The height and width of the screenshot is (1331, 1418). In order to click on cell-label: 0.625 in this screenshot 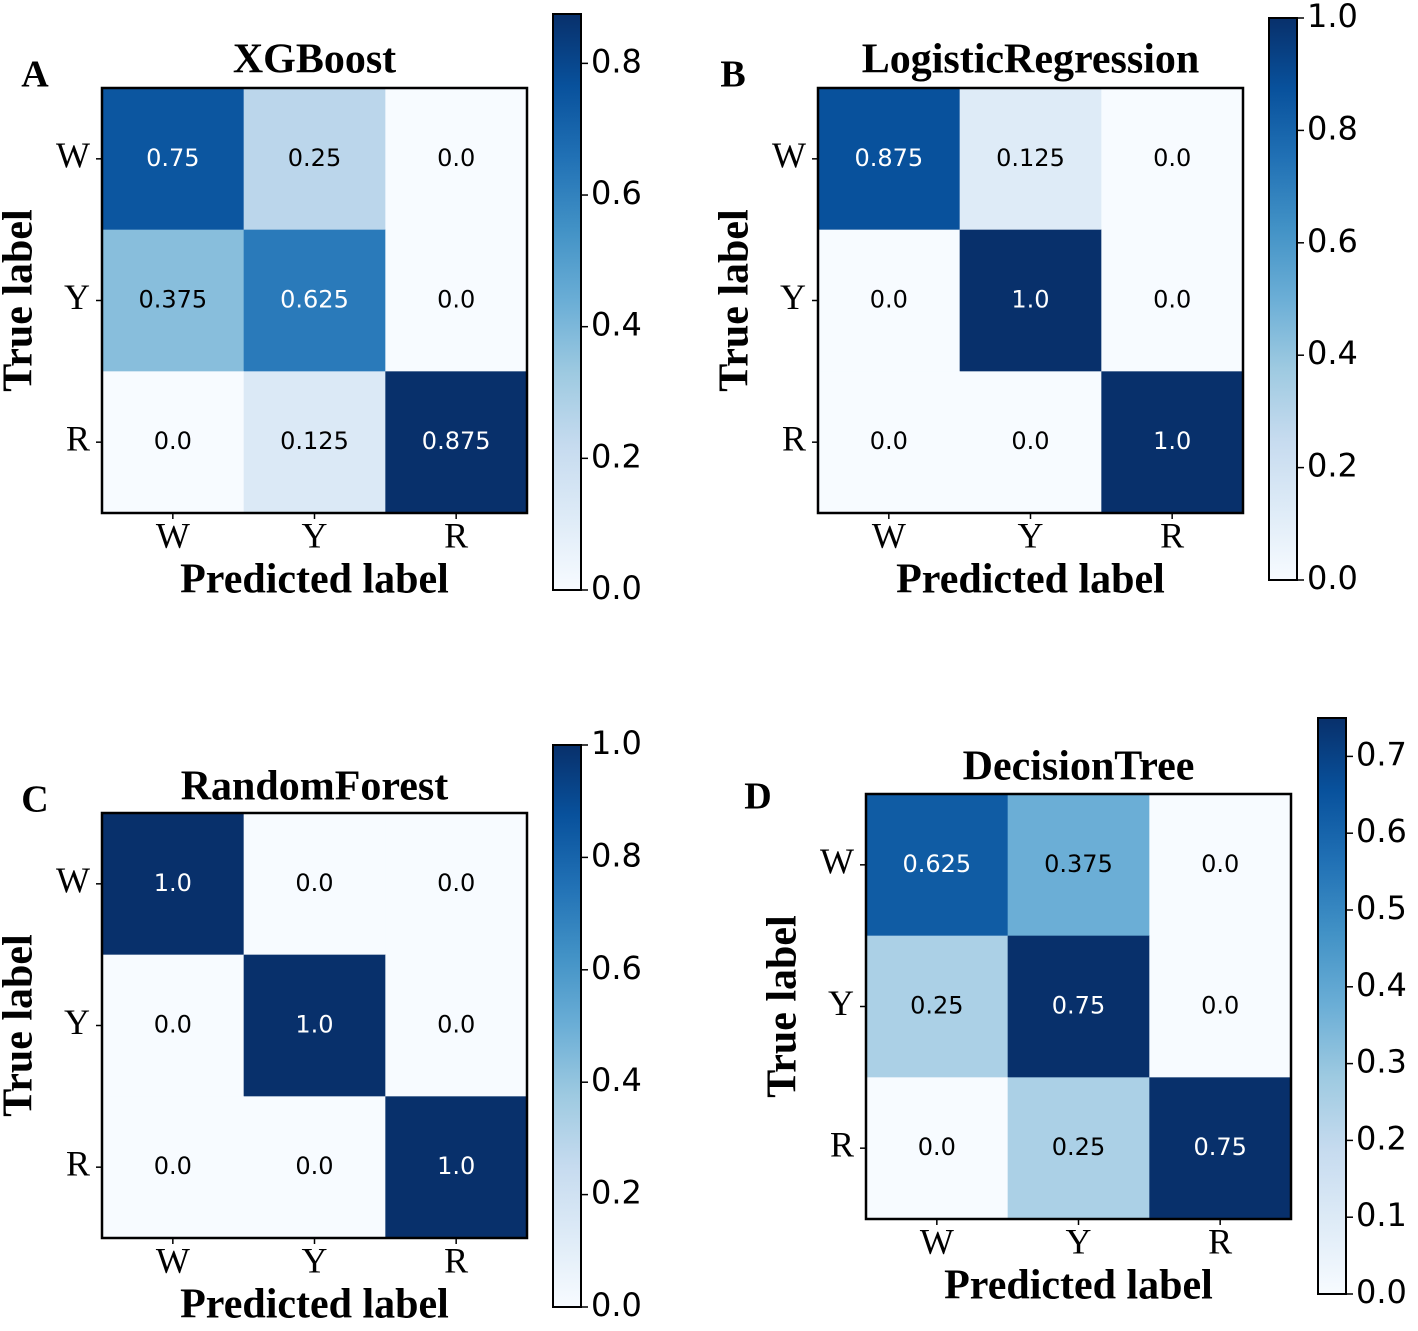, I will do `click(314, 300)`.